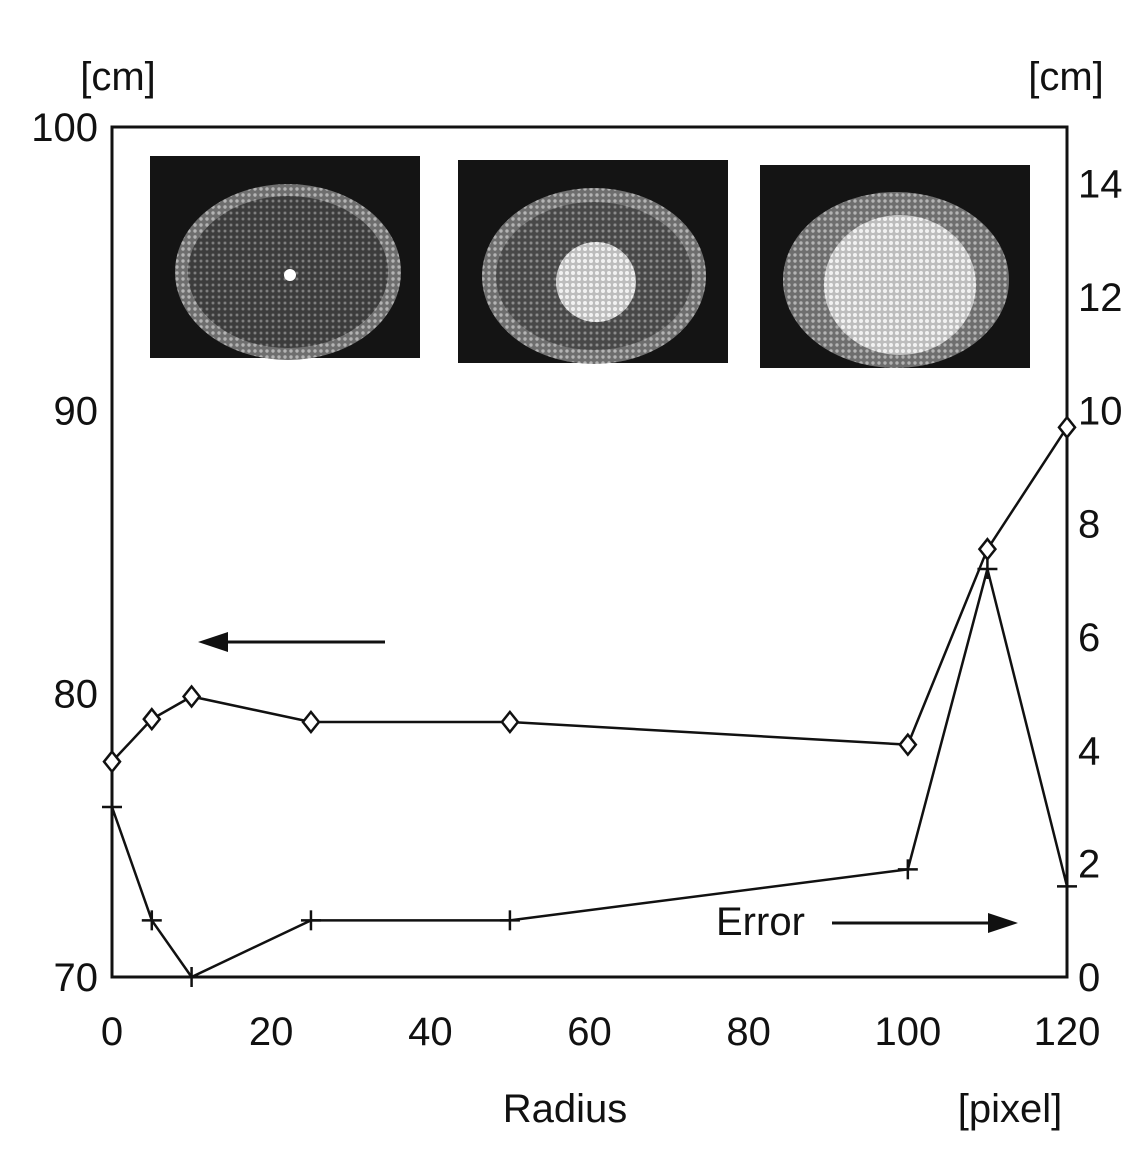 This screenshot has height=1160, width=1140. What do you see at coordinates (1100, 581) in the screenshot?
I see `right-y-axis-ticks: 0 2 4 6 8 10 12 14` at bounding box center [1100, 581].